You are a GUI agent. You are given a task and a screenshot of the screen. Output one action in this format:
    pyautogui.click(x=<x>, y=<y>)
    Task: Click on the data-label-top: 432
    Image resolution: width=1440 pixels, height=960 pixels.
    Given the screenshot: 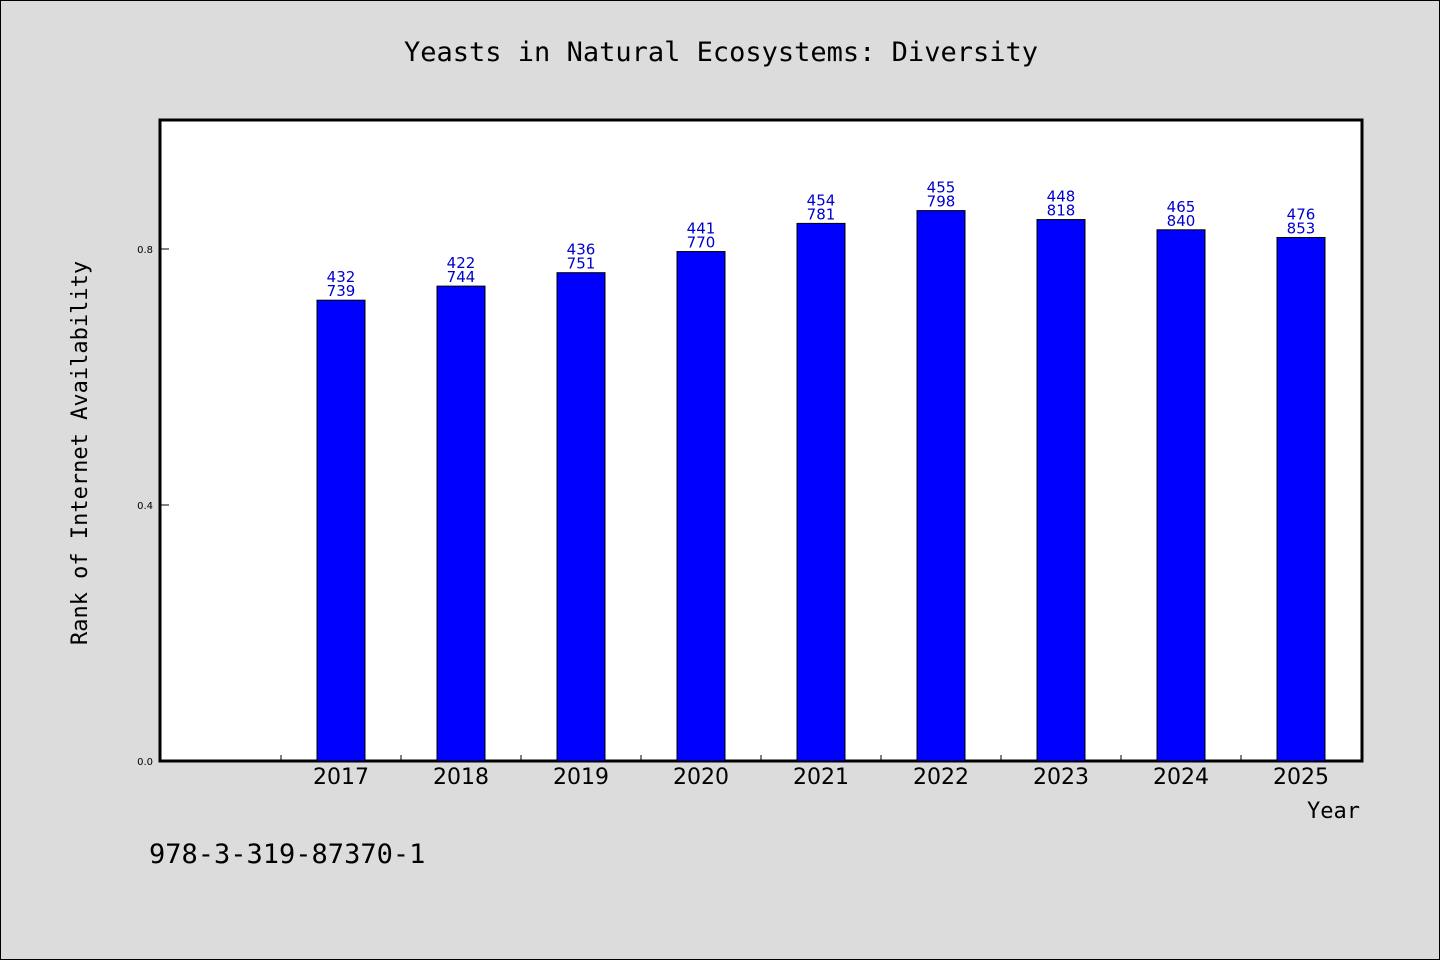 What is the action you would take?
    pyautogui.click(x=341, y=277)
    